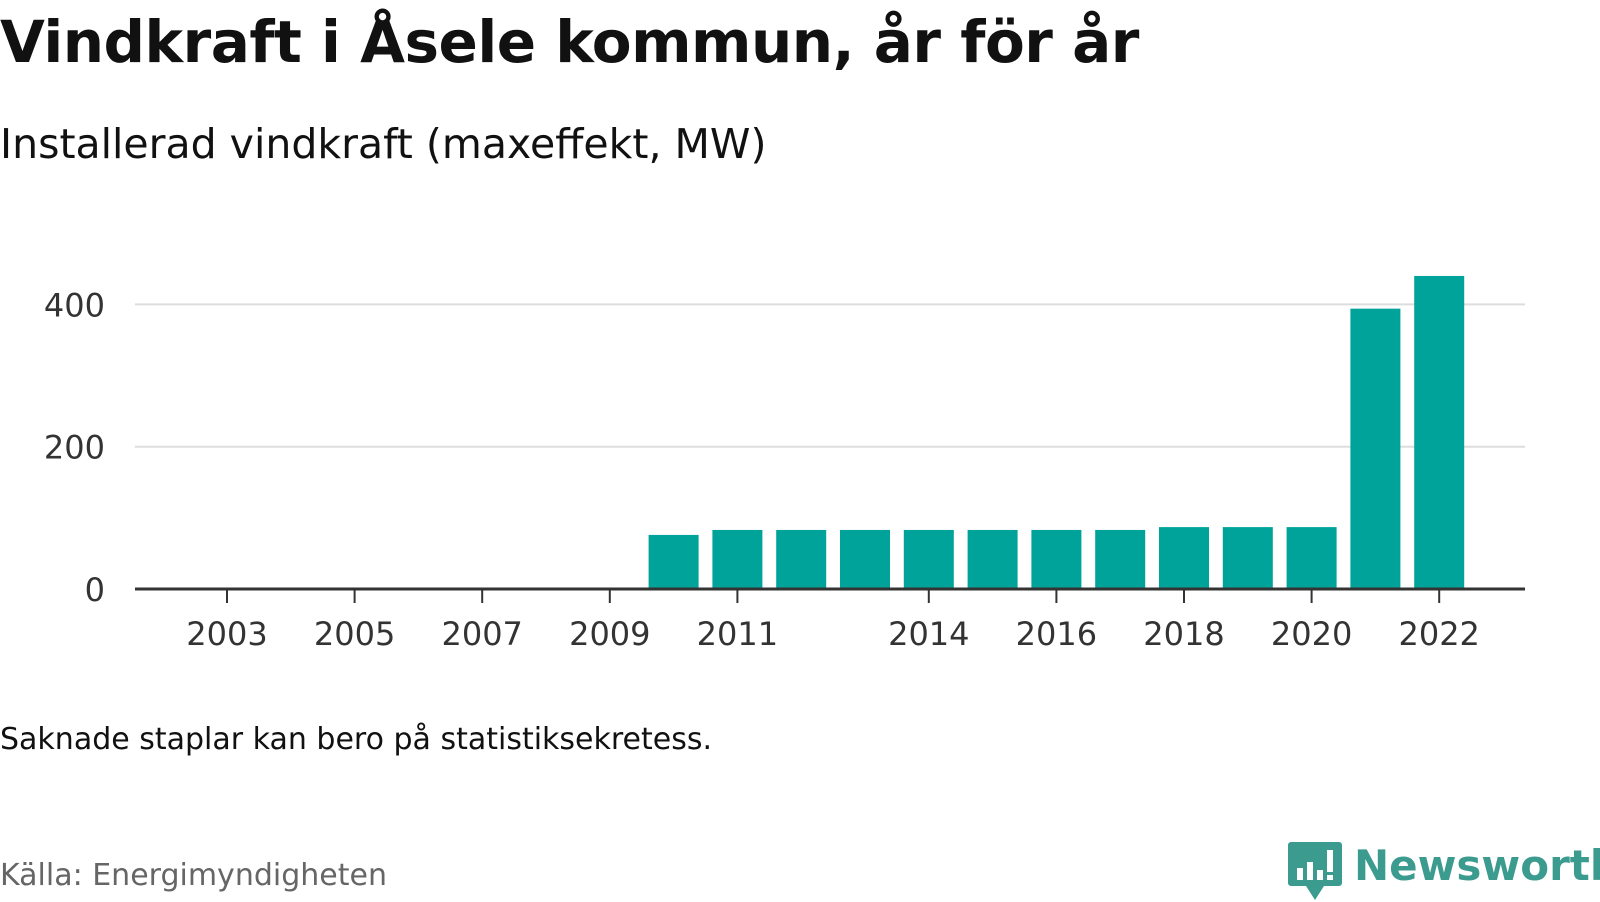  I want to click on y-tick-labels: 0 200 400, so click(74, 447).